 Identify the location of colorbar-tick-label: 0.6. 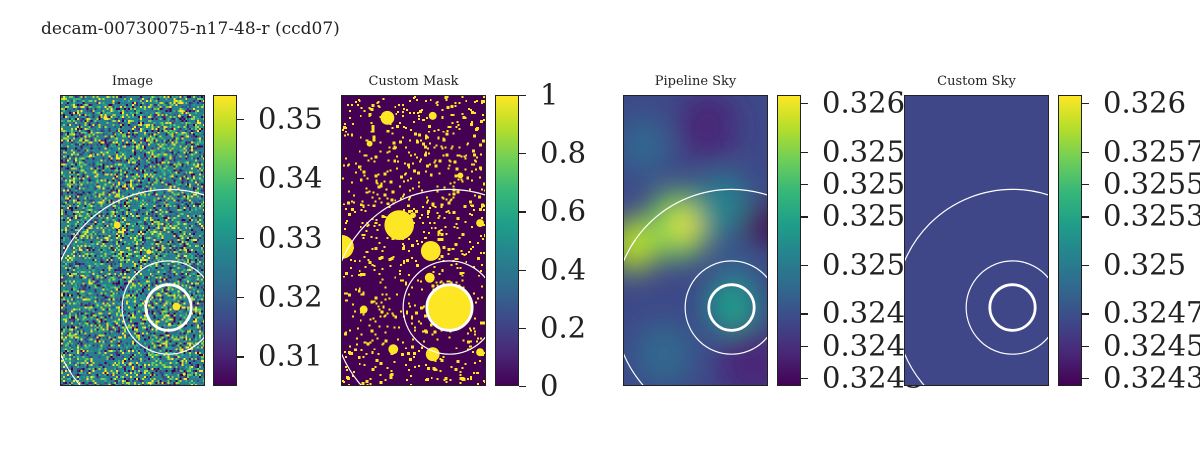
(563, 210).